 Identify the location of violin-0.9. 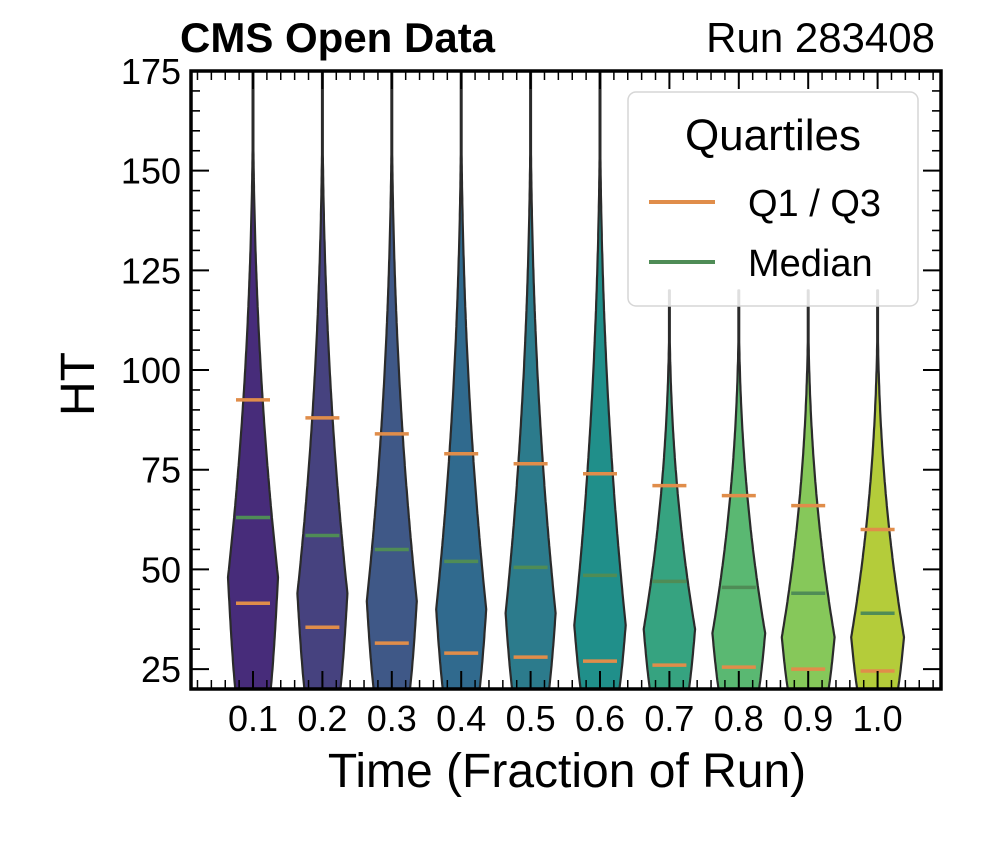
(808, 489).